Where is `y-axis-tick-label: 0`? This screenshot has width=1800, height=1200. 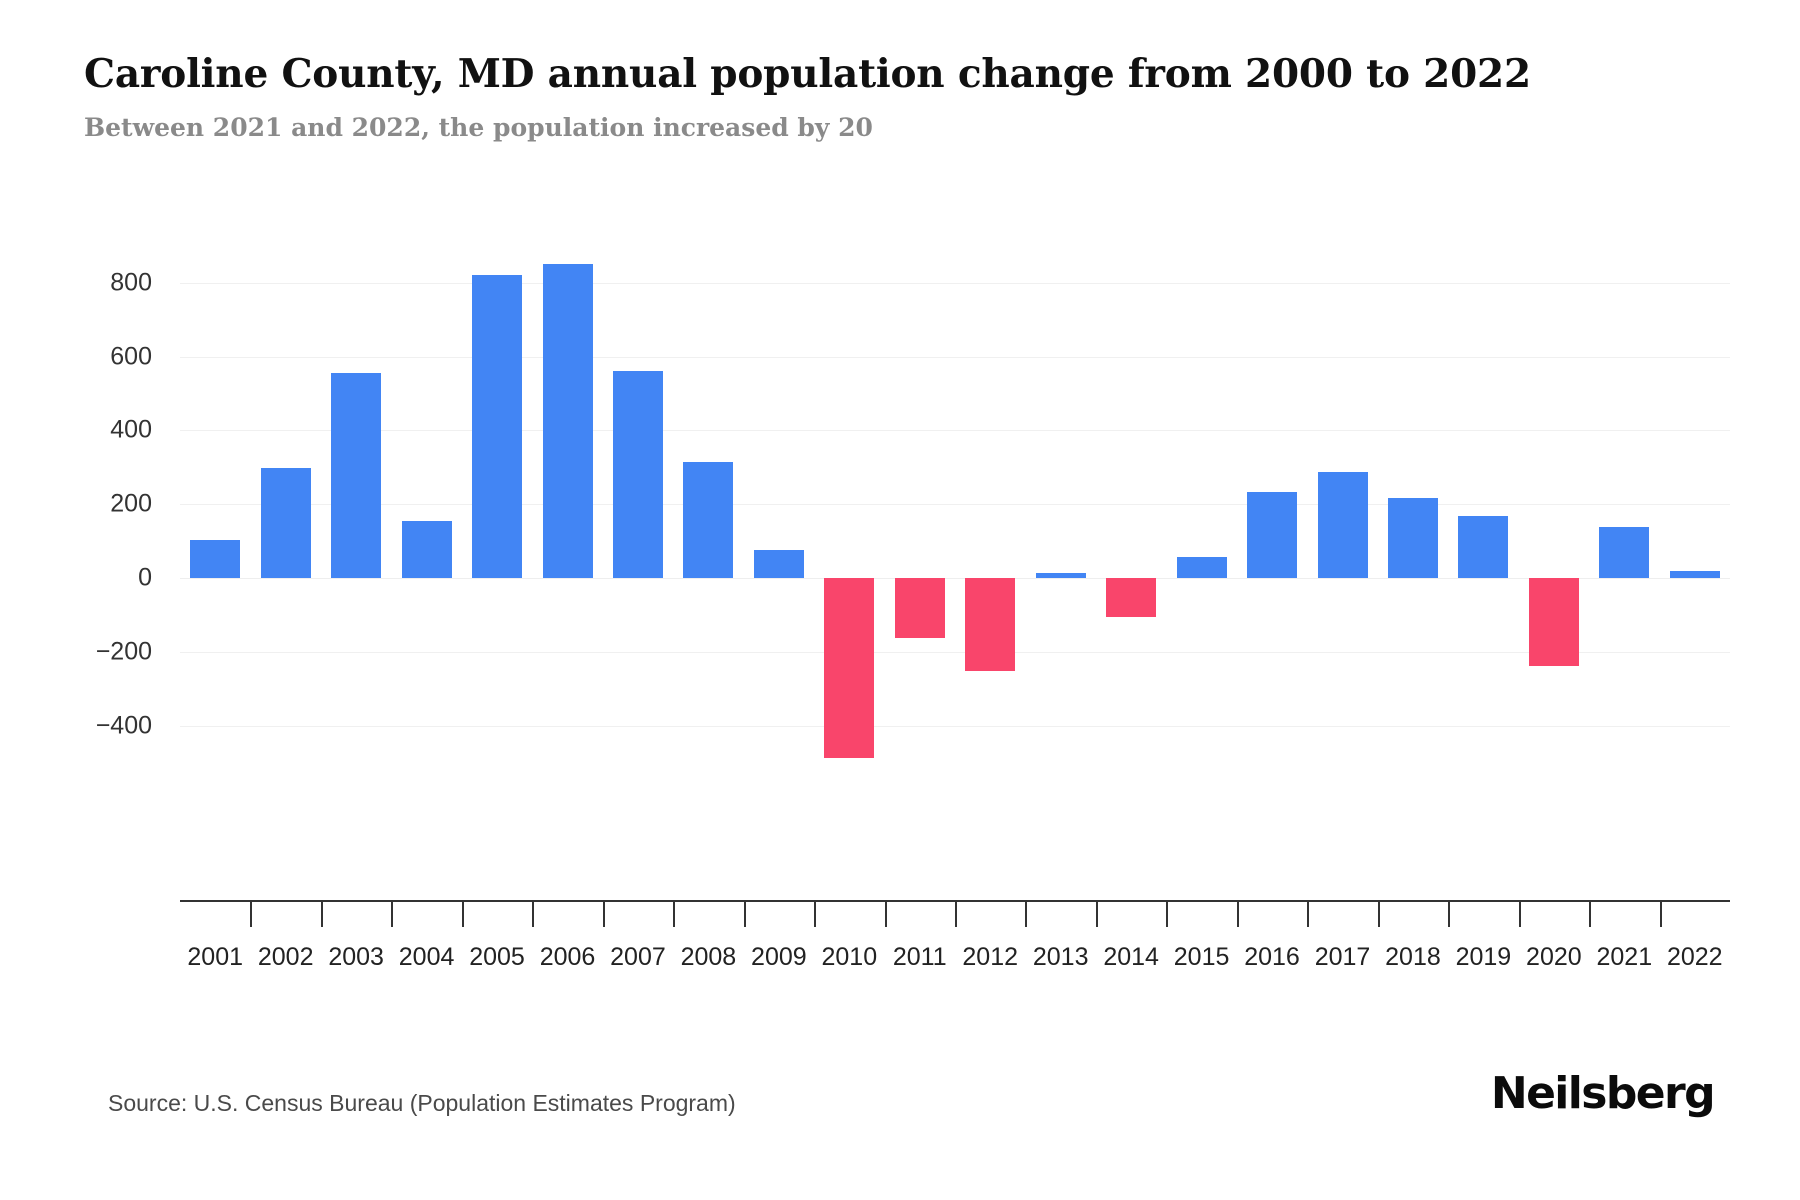
y-axis-tick-label: 0 is located at coordinates (145, 577).